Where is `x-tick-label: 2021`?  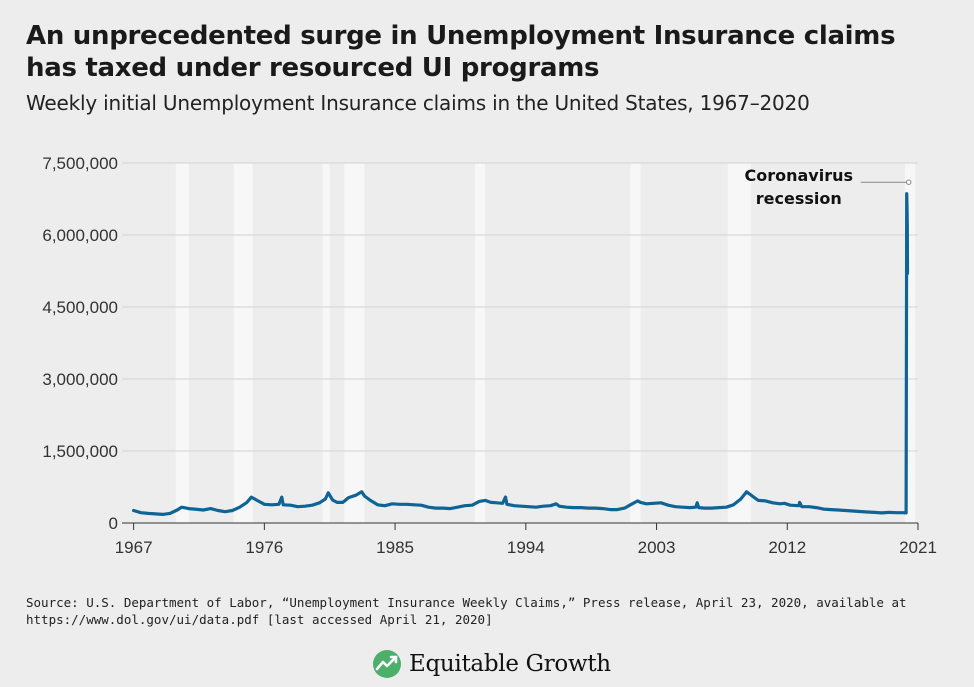
x-tick-label: 2021 is located at coordinates (918, 547).